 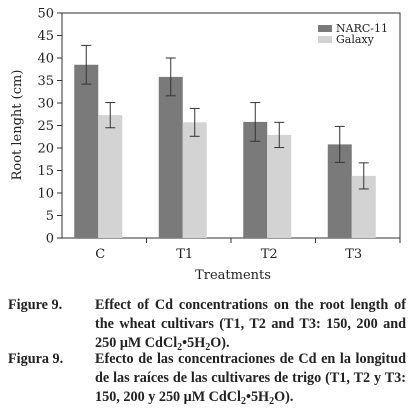 I want to click on x-tick-label: T1, so click(x=184, y=254).